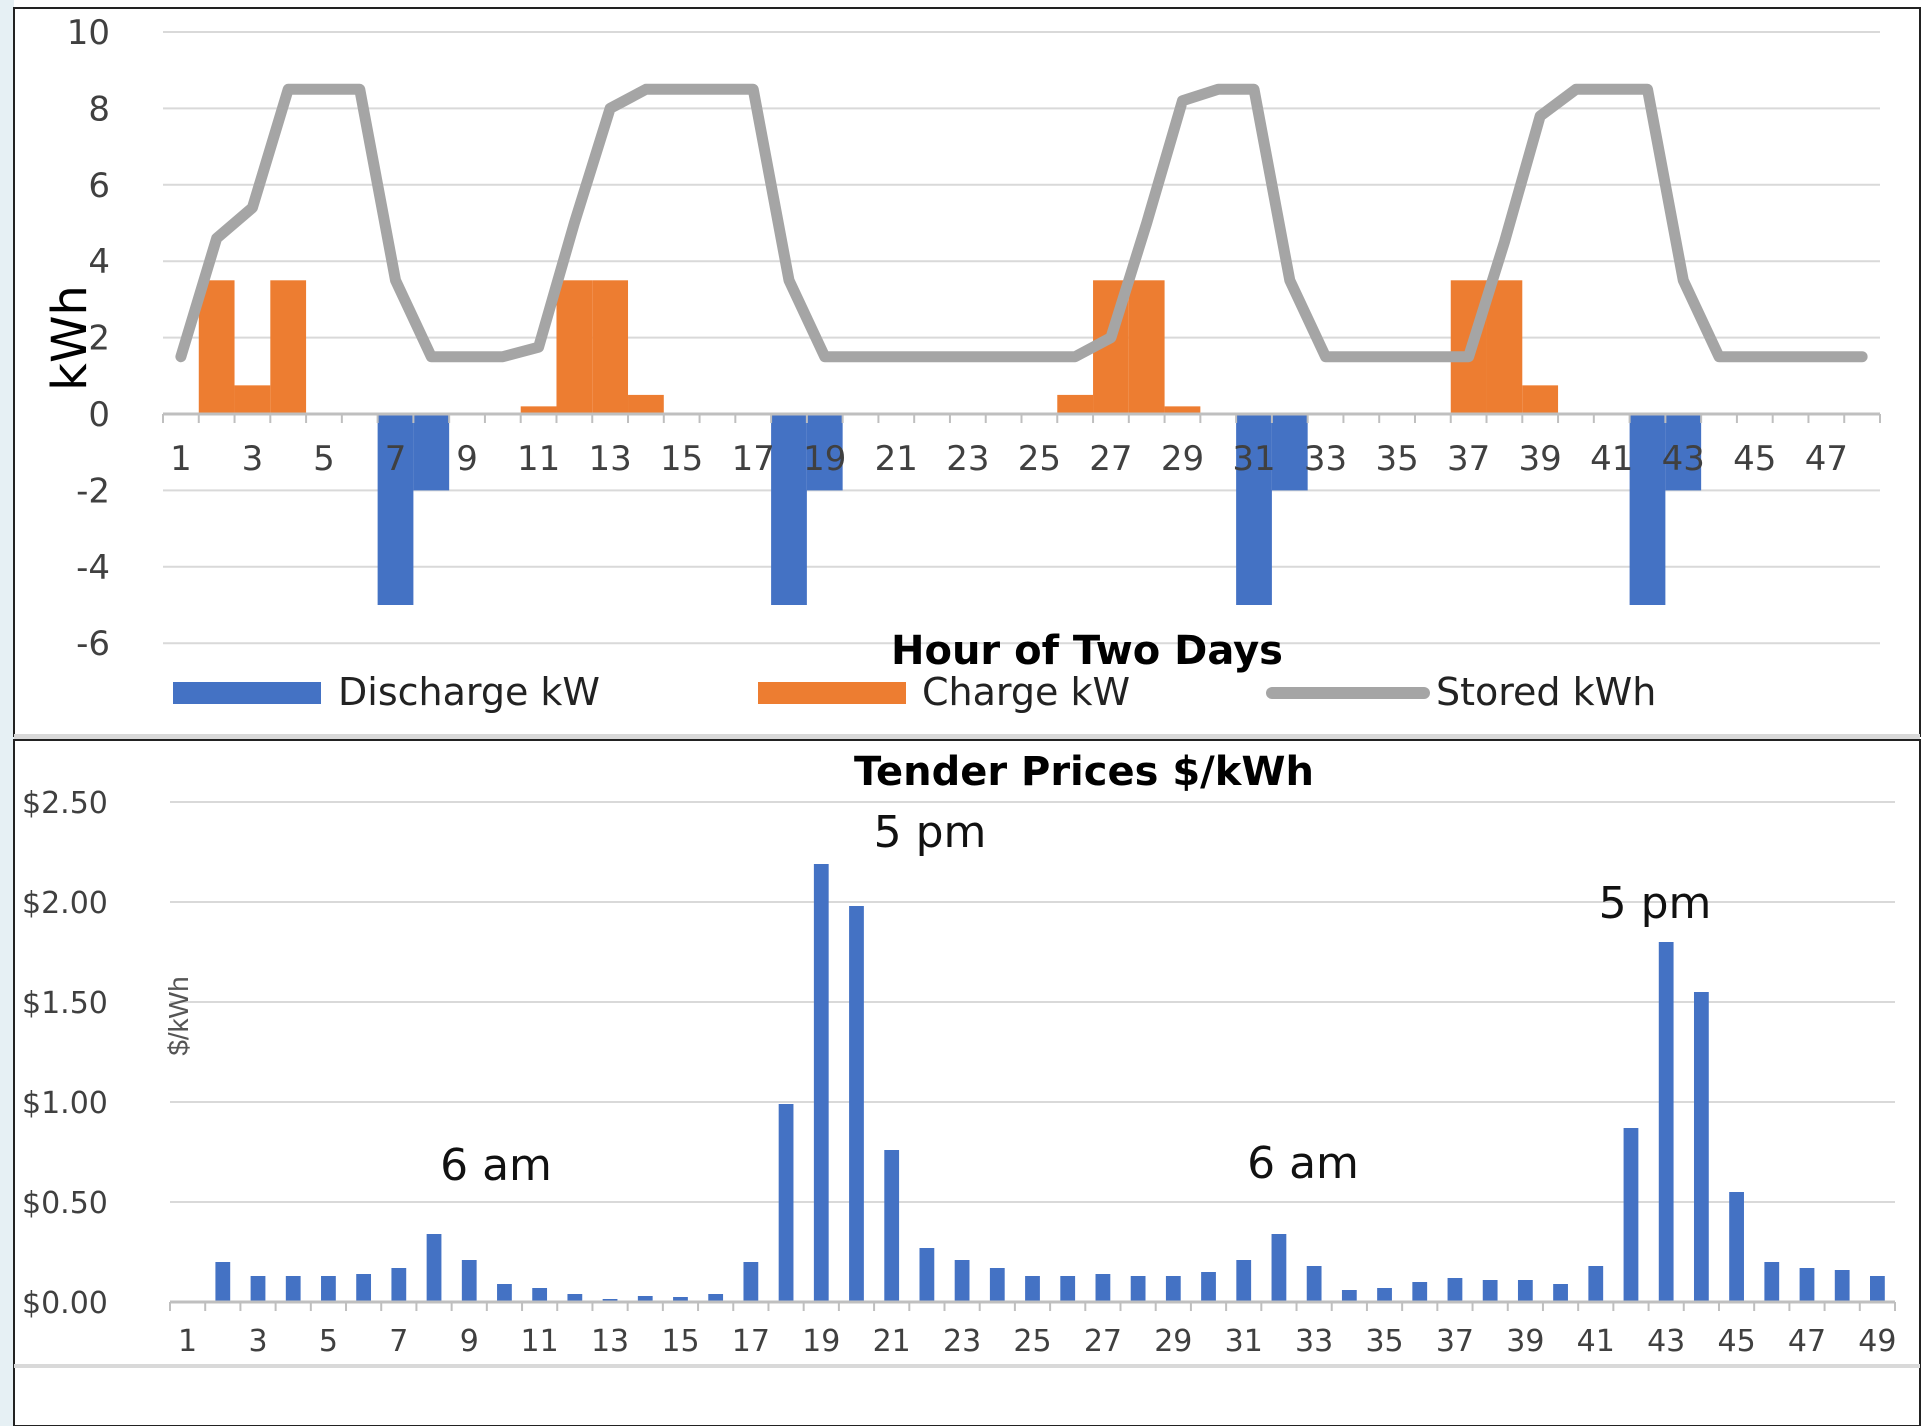 This screenshot has width=1927, height=1426. Describe the element at coordinates (1253, 459) in the screenshot. I see `top-x-tick: 31` at that location.